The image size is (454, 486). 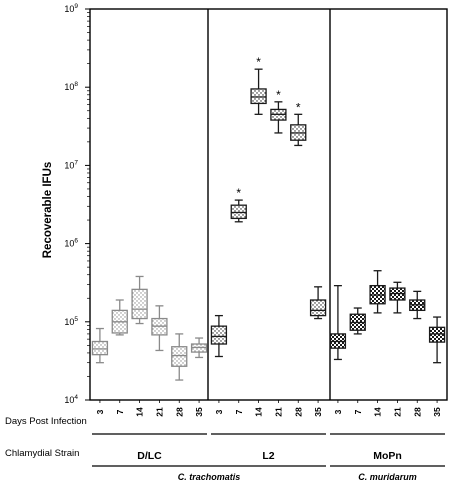 I want to click on box-l2-day-21: *, so click(x=278, y=111).